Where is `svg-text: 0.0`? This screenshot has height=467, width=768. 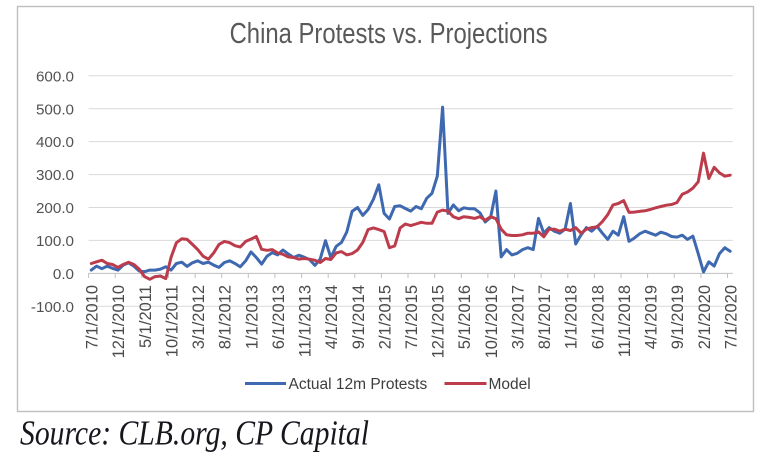 svg-text: 0.0 is located at coordinates (63, 274).